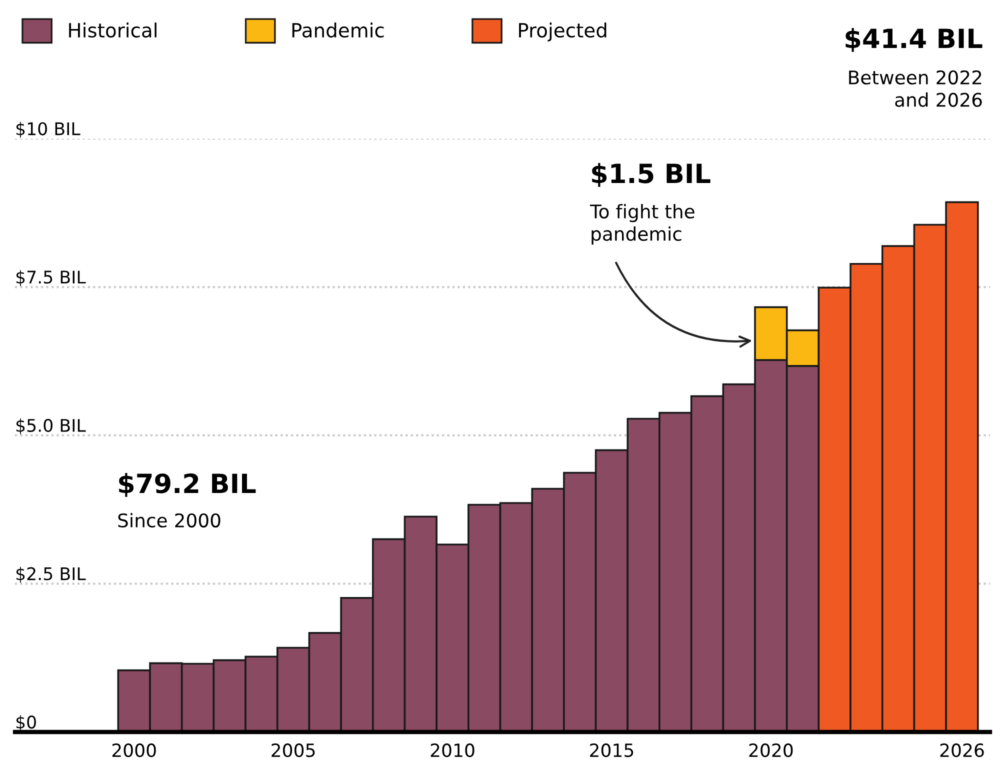 Image resolution: width=994 pixels, height=772 pixels. What do you see at coordinates (771, 750) in the screenshot?
I see `x-tick-label: 2020` at bounding box center [771, 750].